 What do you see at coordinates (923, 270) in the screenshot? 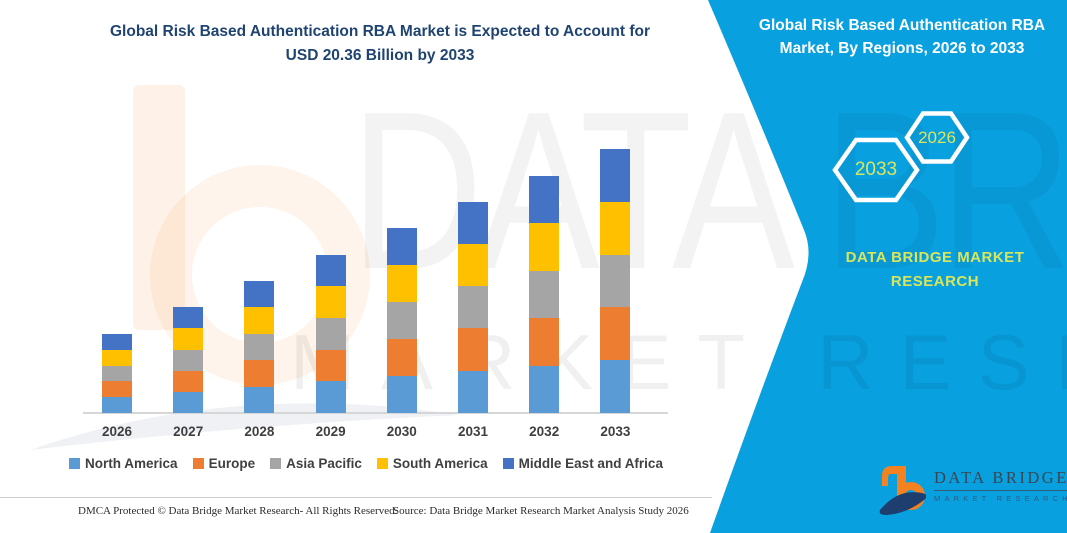
I see `panel-brand-text: DATA BRIDGE MARKET RESEARCH` at bounding box center [923, 270].